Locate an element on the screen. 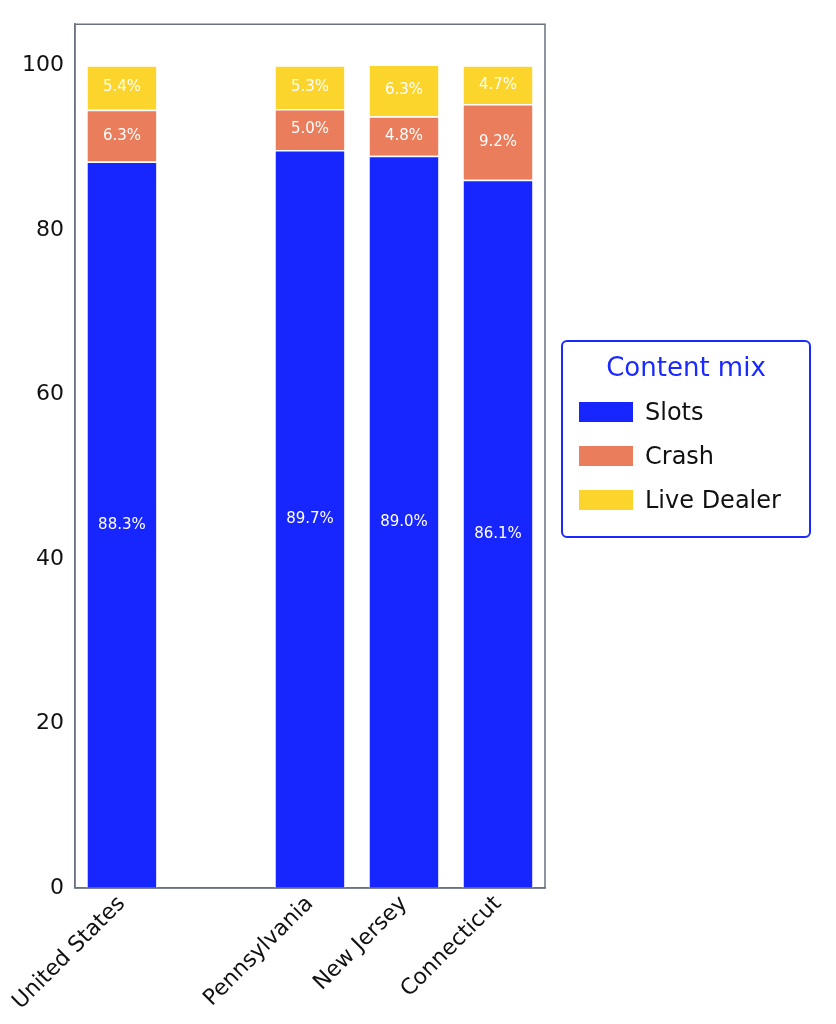 This screenshot has width=836, height=1024. legend-label: Live Dealer is located at coordinates (713, 500).